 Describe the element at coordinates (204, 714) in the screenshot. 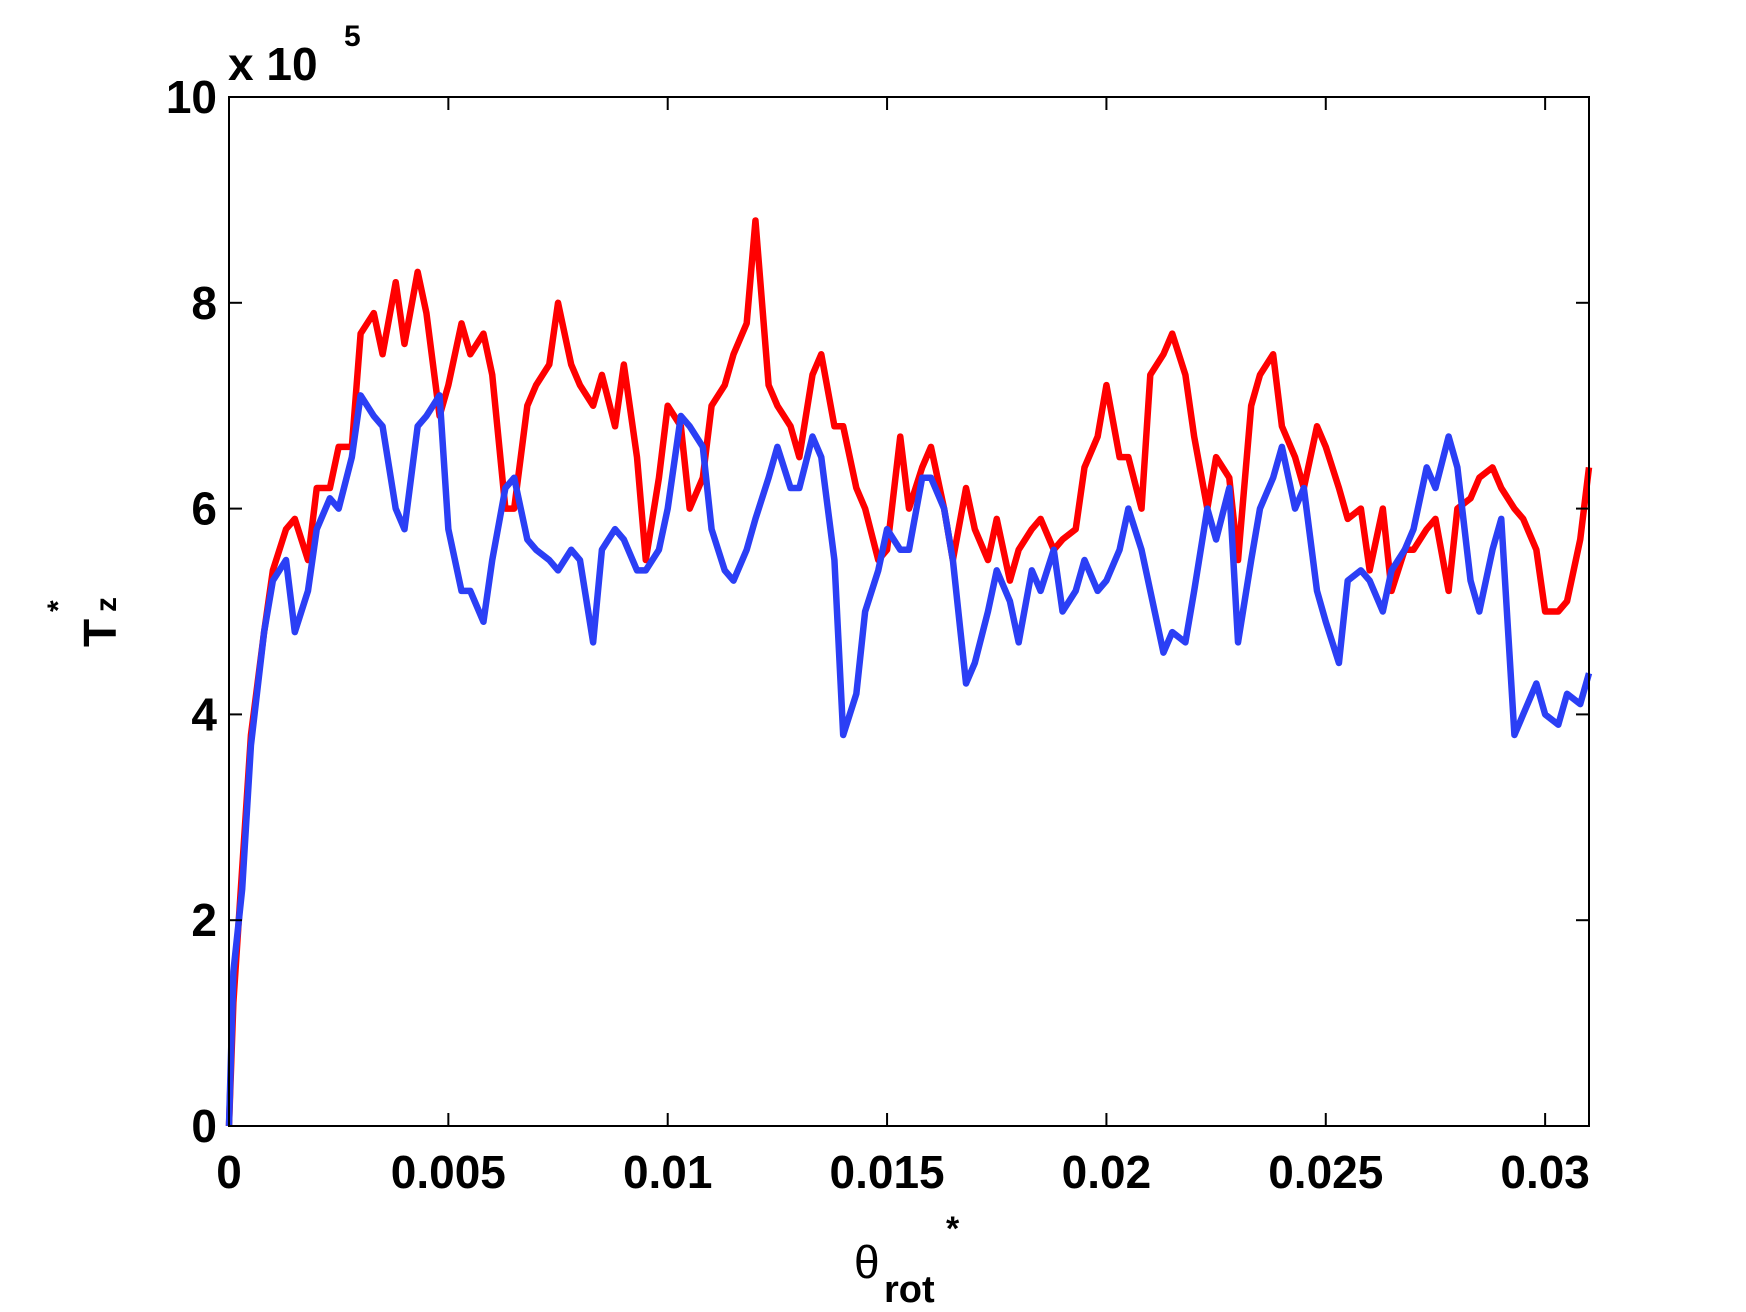

I see `y-tick-label: 4` at that location.